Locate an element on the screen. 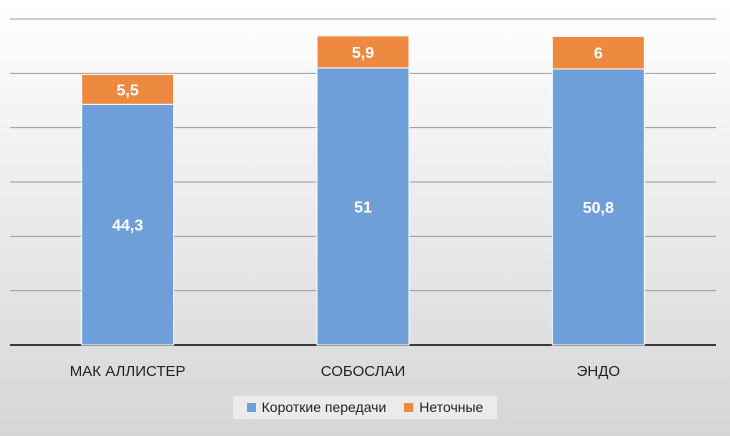 The height and width of the screenshot is (436, 730). data-label-short-passes-1: 51 is located at coordinates (363, 207).